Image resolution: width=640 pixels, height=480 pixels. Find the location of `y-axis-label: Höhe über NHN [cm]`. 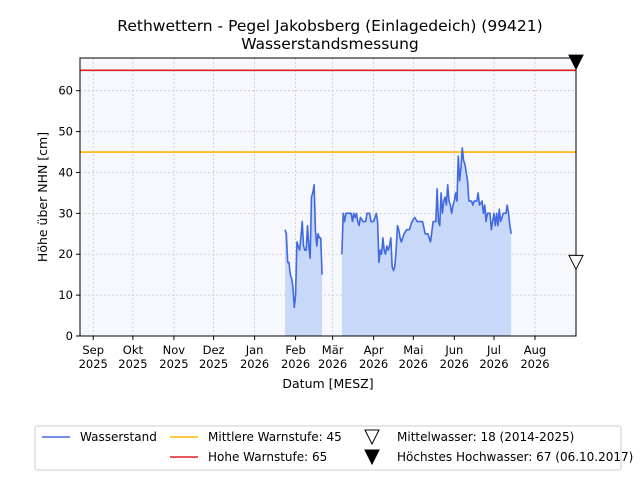

y-axis-label: Höhe über NHN [cm] is located at coordinates (42, 197).